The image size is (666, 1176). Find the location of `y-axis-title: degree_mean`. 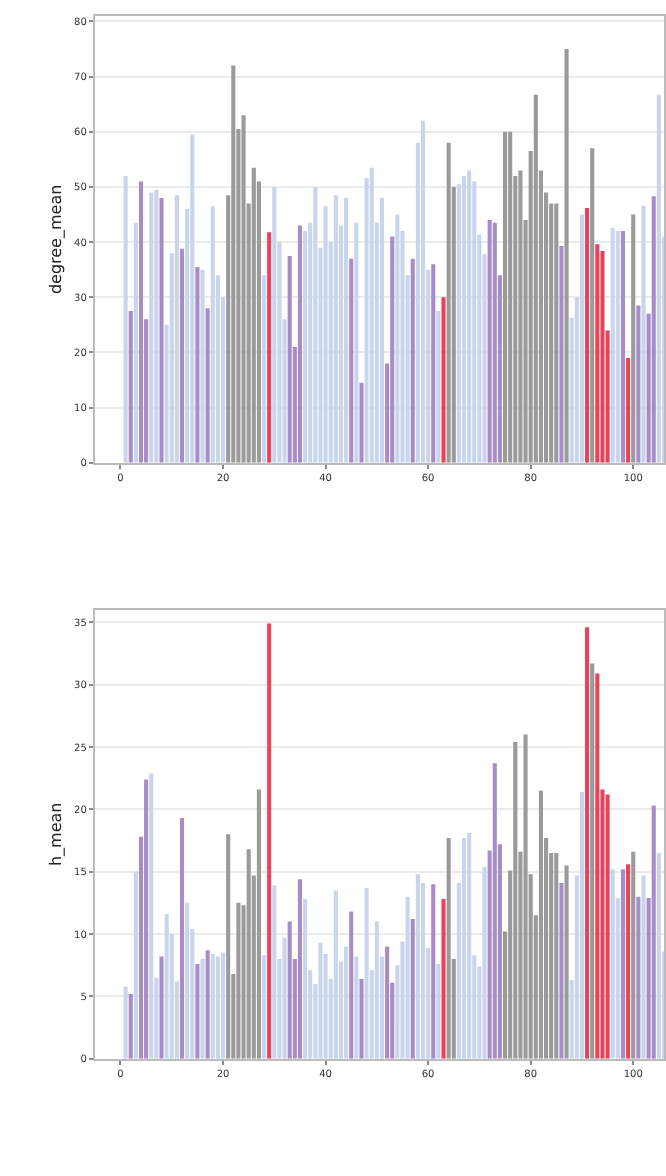

y-axis-title: degree_mean is located at coordinates (56, 239).